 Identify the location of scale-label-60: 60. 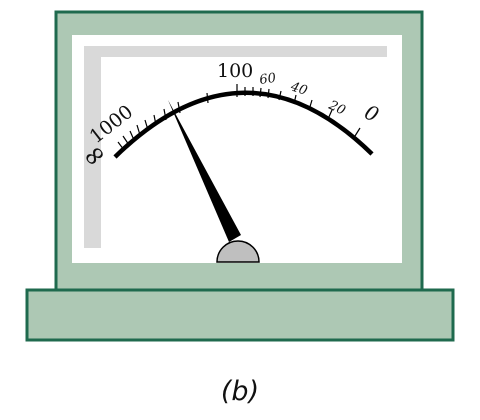
(267, 79).